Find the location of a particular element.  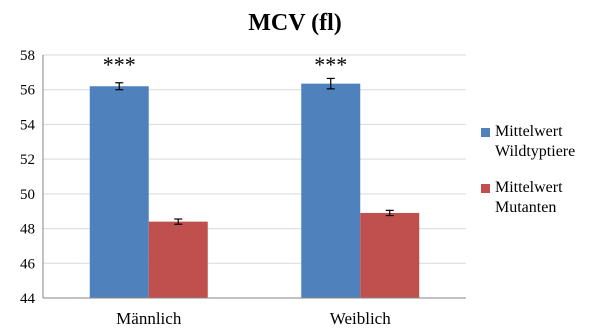

y-tick-label: 50 is located at coordinates (27, 195).